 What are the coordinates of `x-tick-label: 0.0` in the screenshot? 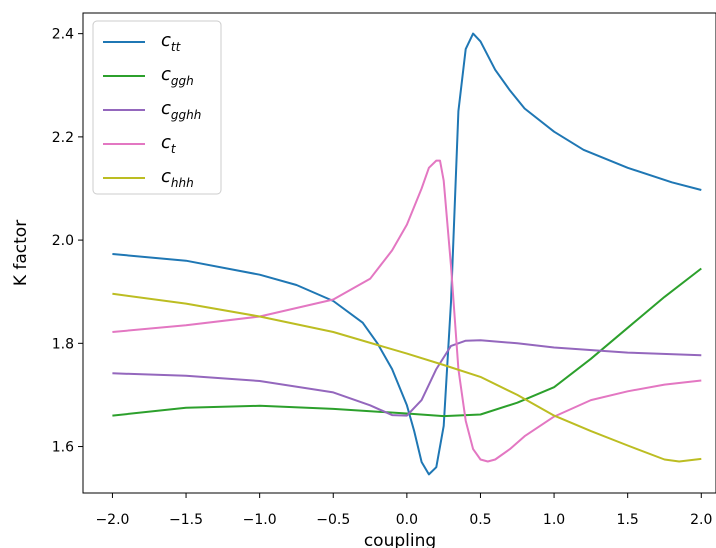 It's located at (407, 520).